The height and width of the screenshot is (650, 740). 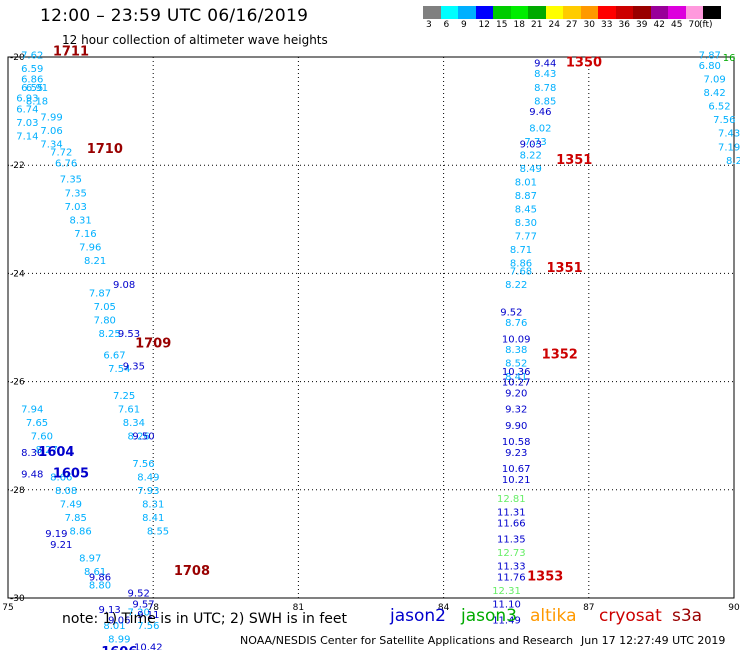 I want to click on wave-height-label: 7.56, so click(x=724, y=120).